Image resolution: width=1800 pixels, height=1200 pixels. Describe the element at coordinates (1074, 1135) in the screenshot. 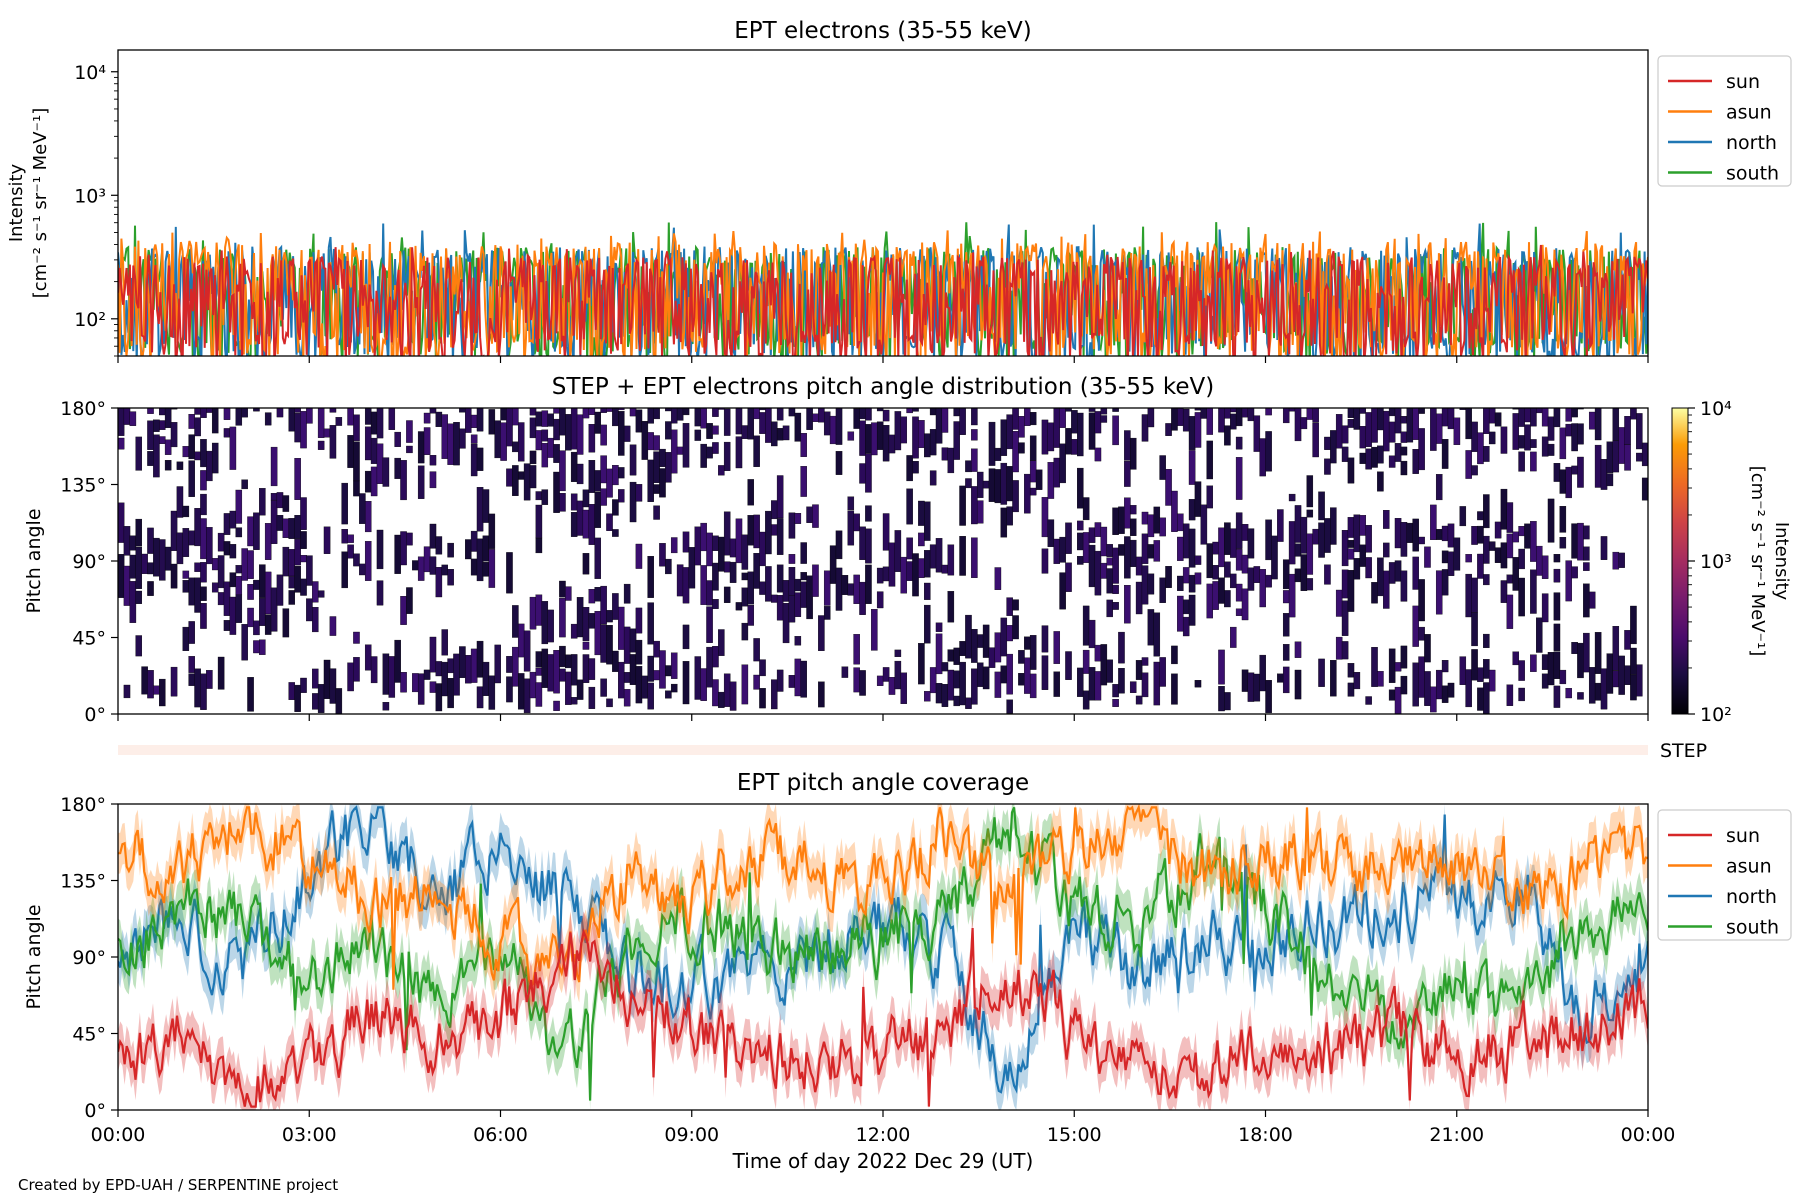

I see `x-tick-label: 15:00` at that location.